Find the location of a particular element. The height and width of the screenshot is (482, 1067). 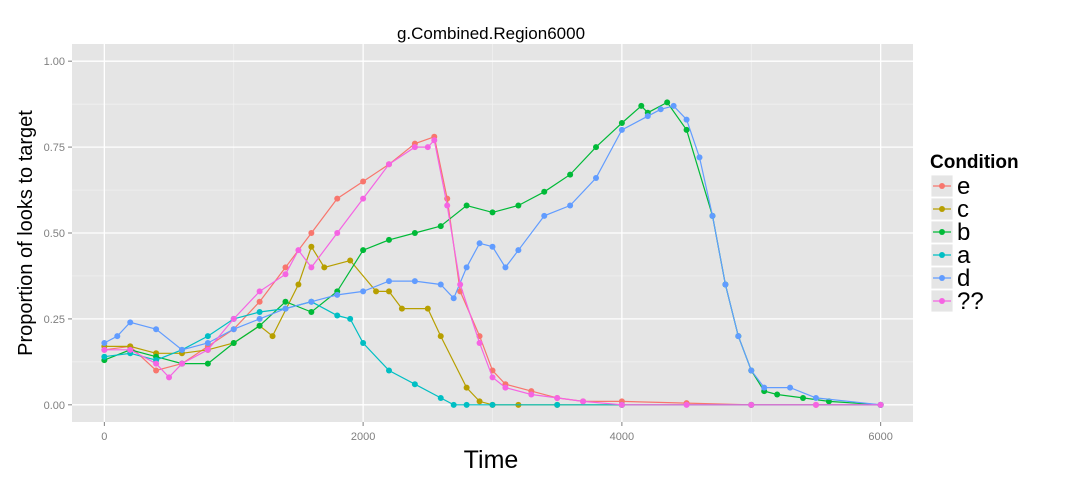

x-tick-label: 6000 is located at coordinates (880, 437).